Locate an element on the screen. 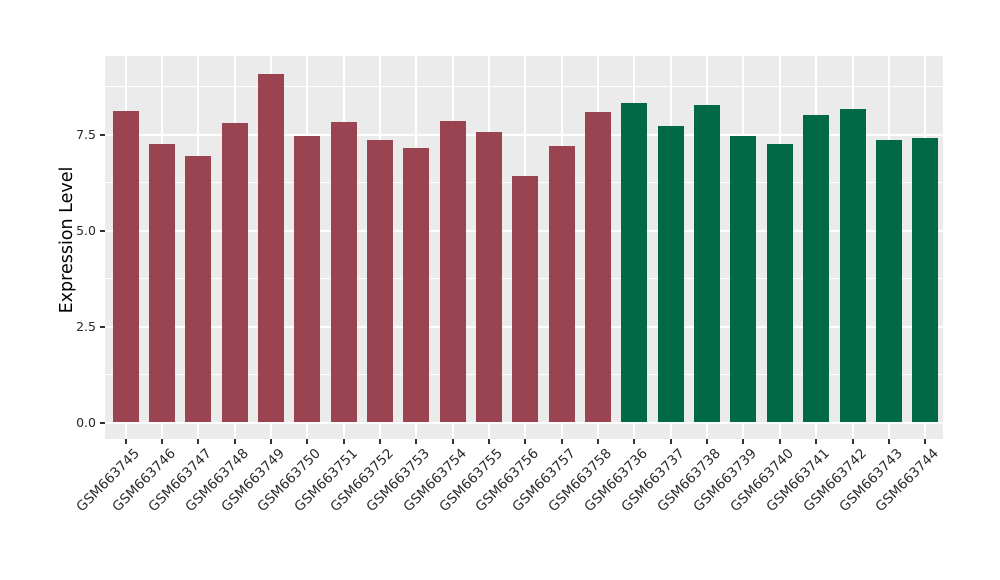 The width and height of the screenshot is (1000, 580). bar-GSM663756 is located at coordinates (525, 299).